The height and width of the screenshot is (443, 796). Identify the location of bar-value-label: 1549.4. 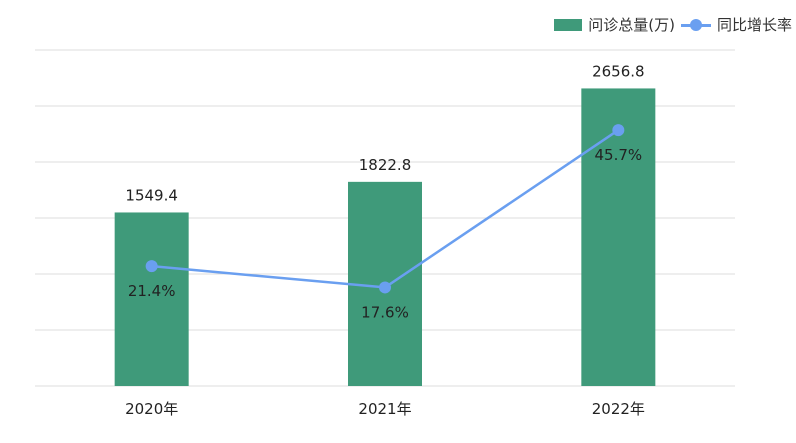
(151, 195).